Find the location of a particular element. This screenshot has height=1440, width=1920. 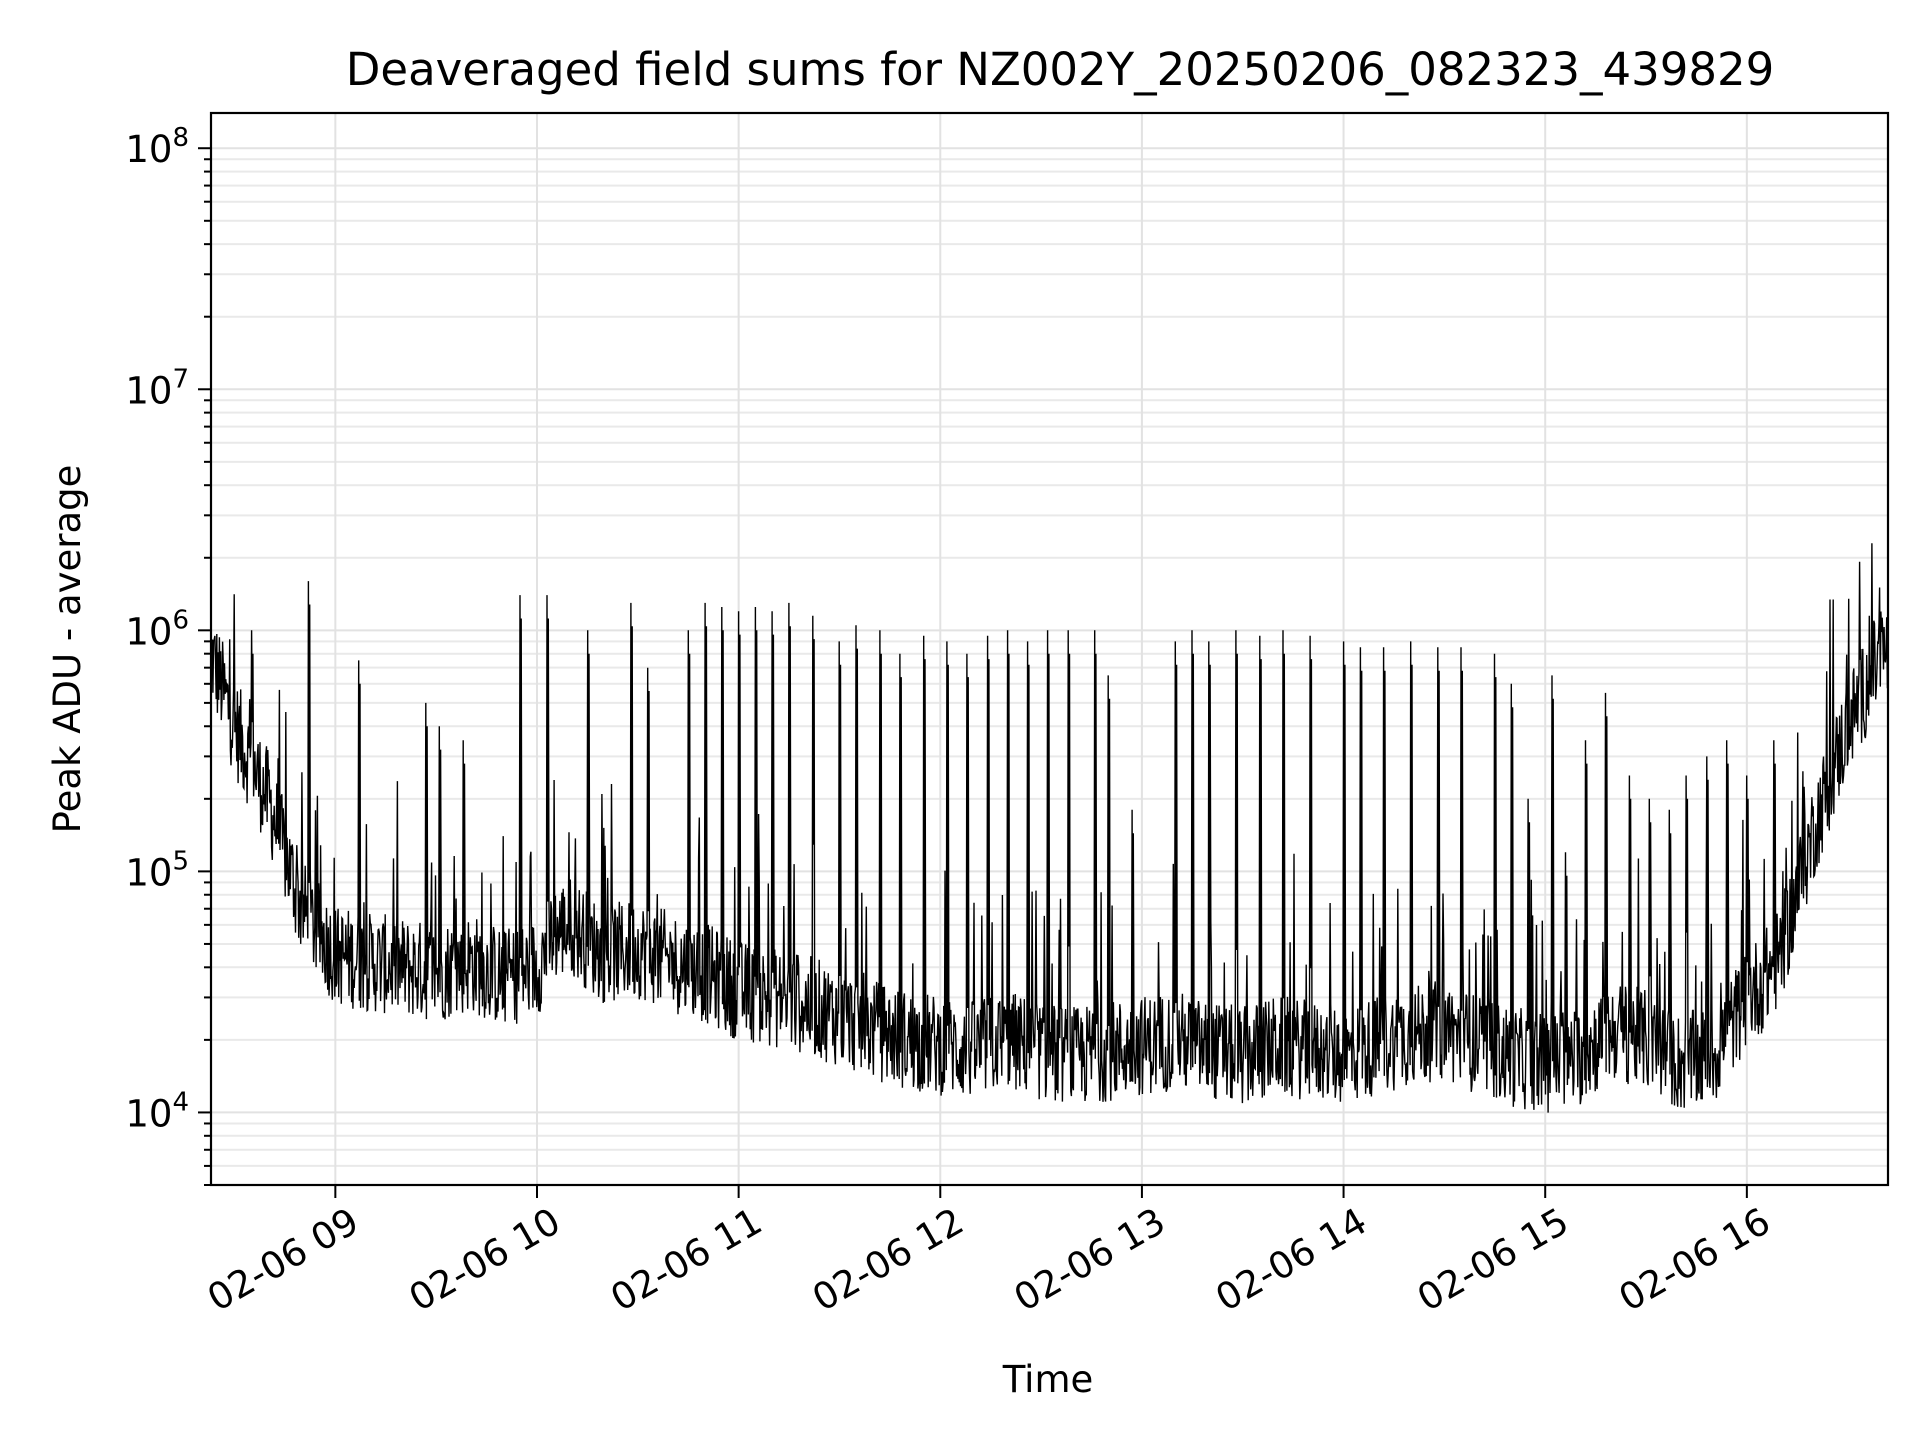

y-tick-label: 108 is located at coordinates (157, 147).